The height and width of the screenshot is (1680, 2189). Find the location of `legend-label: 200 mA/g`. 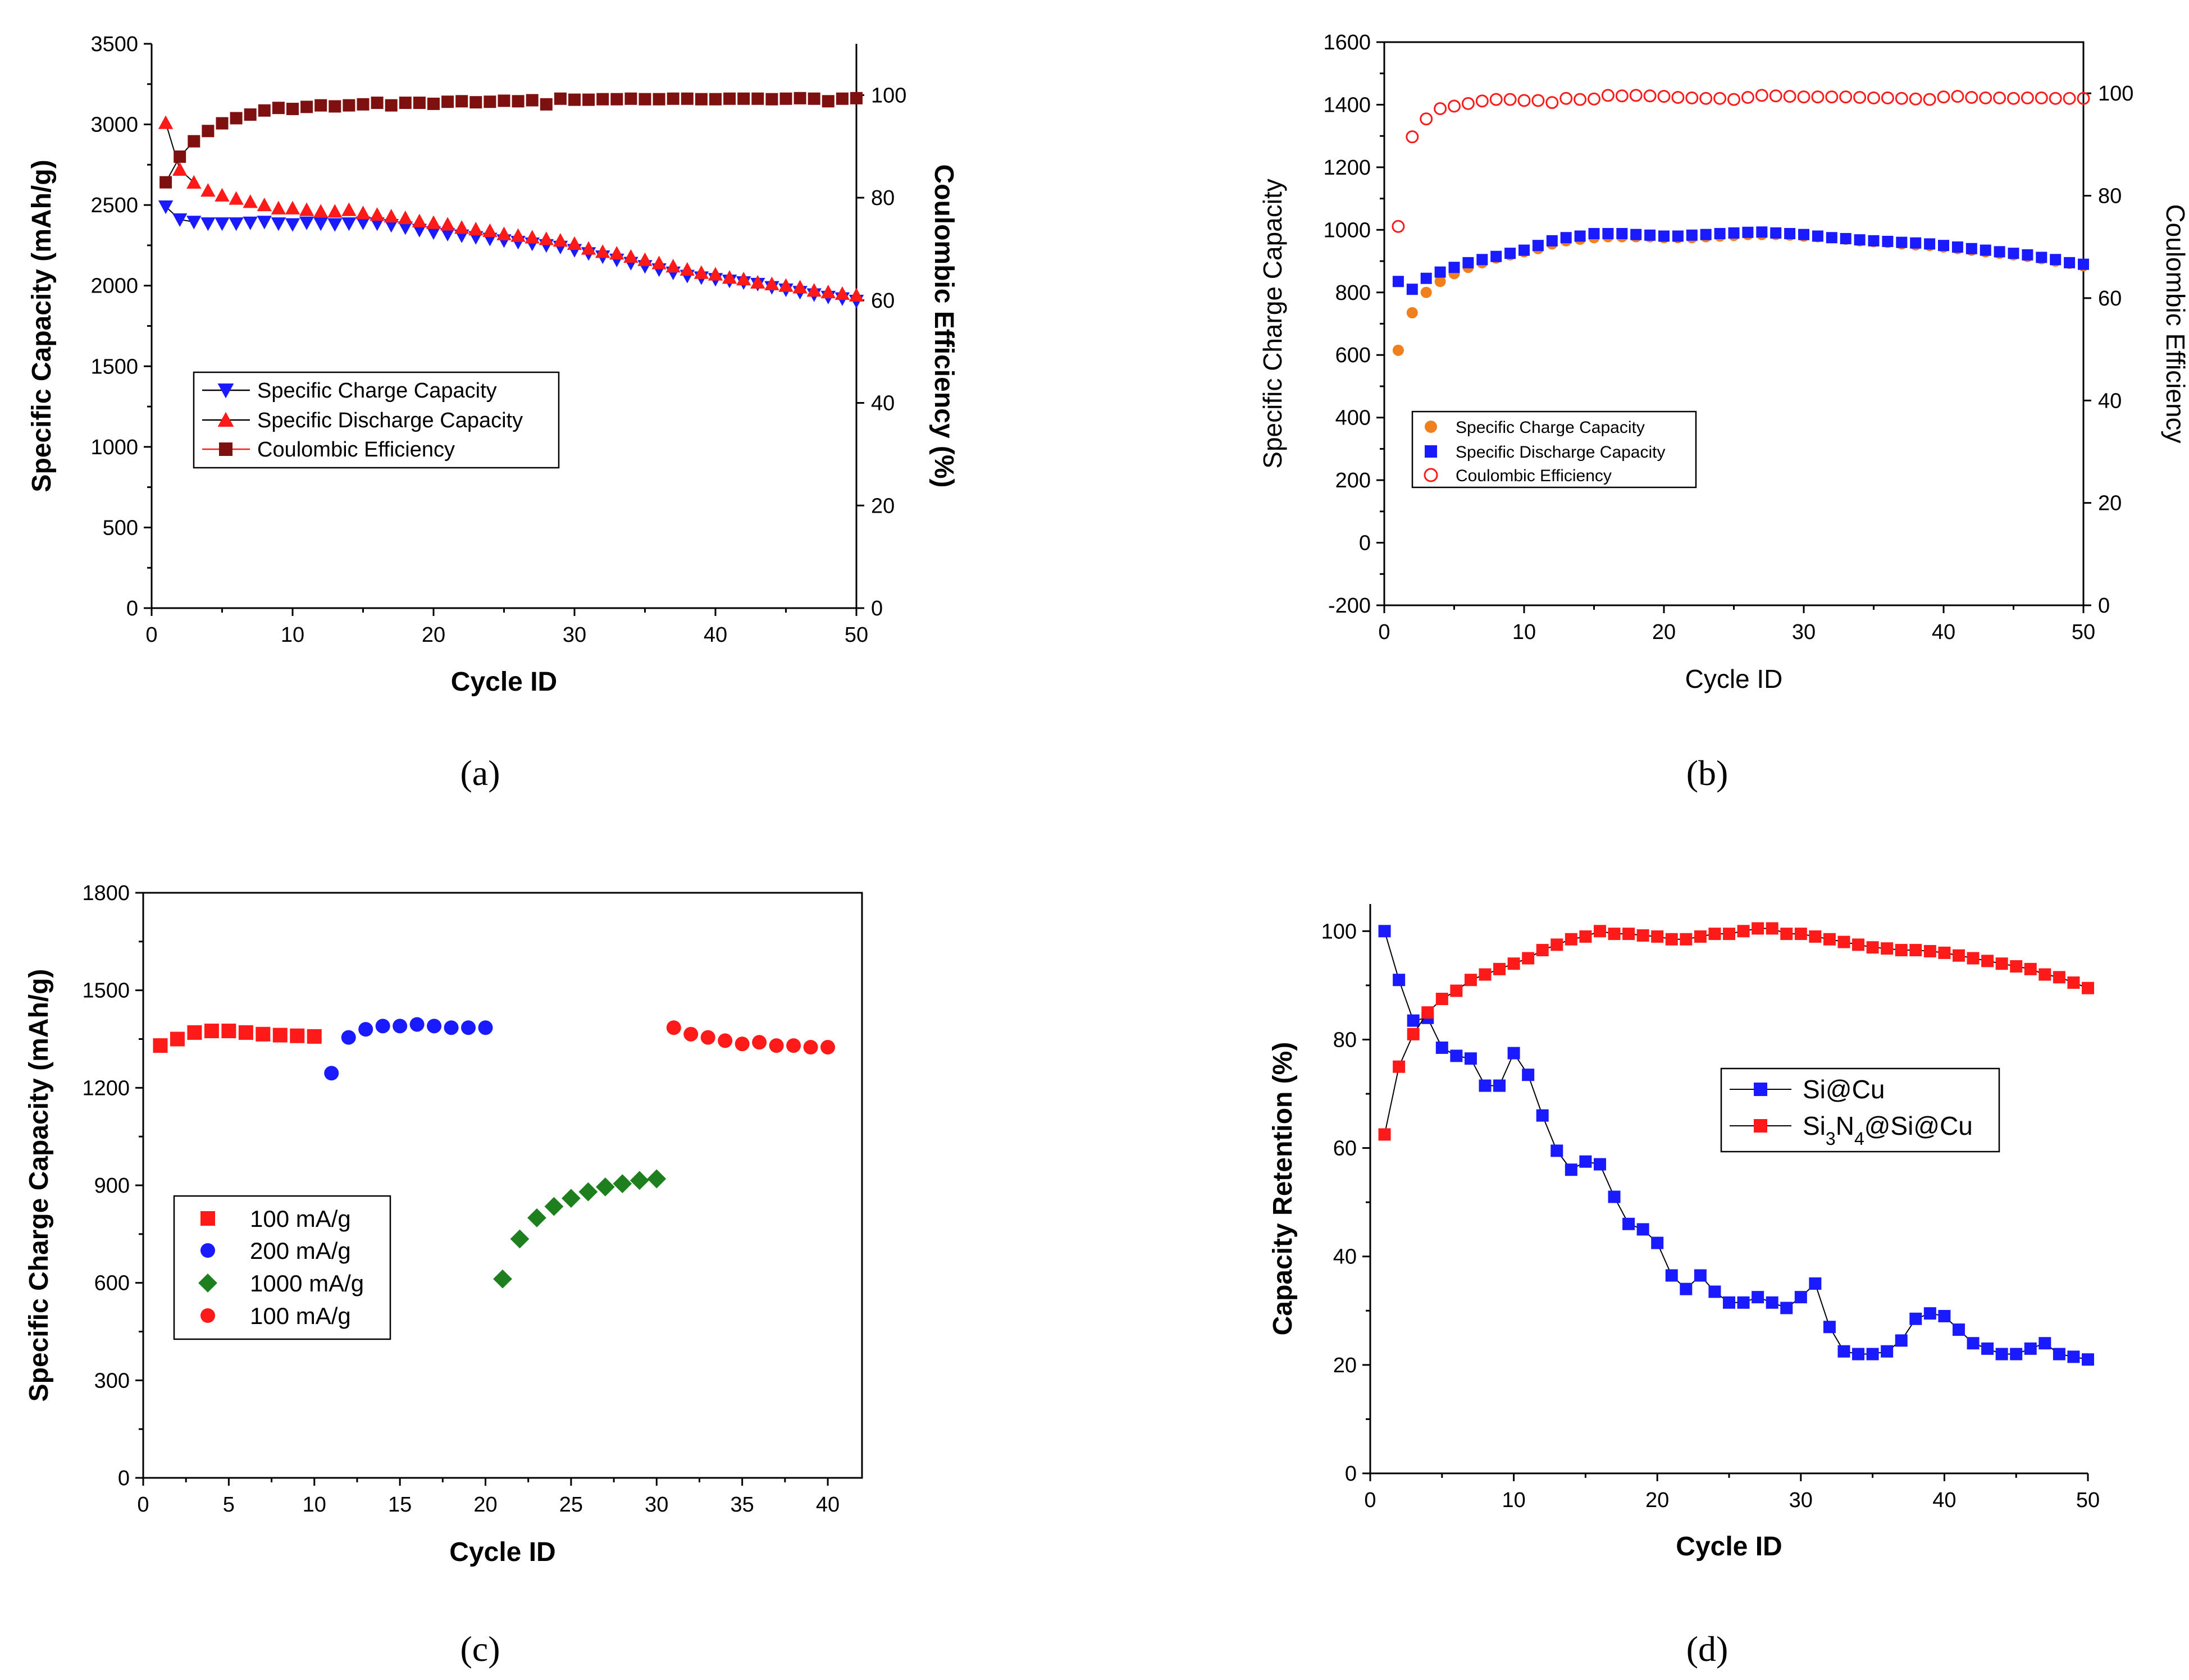

legend-label: 200 mA/g is located at coordinates (300, 1251).